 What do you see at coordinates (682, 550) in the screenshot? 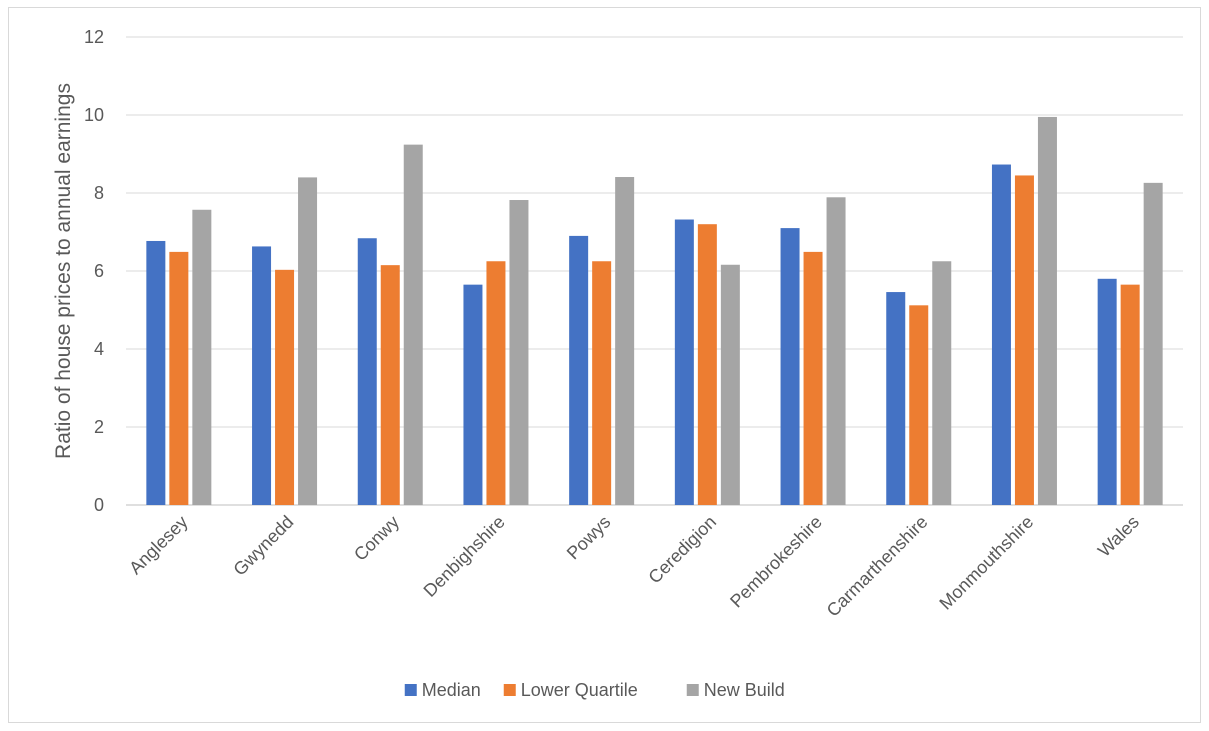
I see `category-label: Ceredigion` at bounding box center [682, 550].